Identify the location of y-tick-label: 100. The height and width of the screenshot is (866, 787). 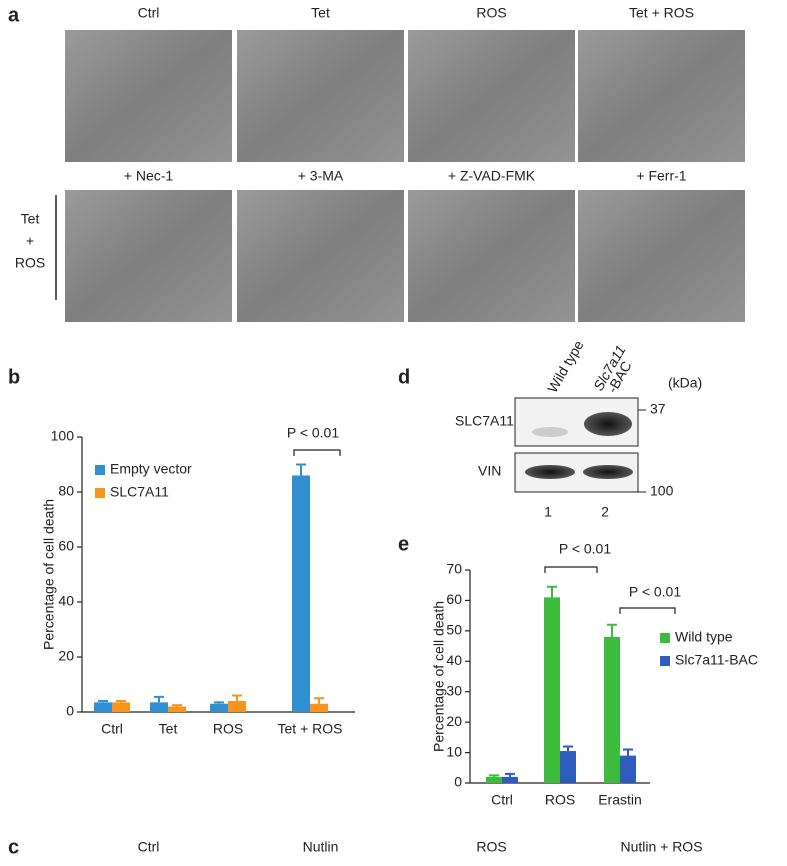
(63, 436).